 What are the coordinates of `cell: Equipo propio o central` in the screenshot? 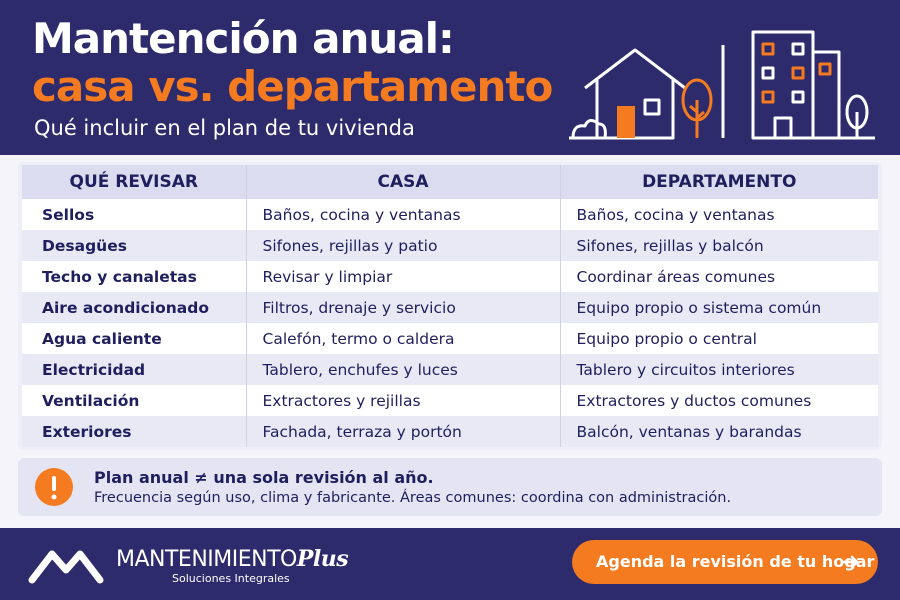 It's located at (718, 338).